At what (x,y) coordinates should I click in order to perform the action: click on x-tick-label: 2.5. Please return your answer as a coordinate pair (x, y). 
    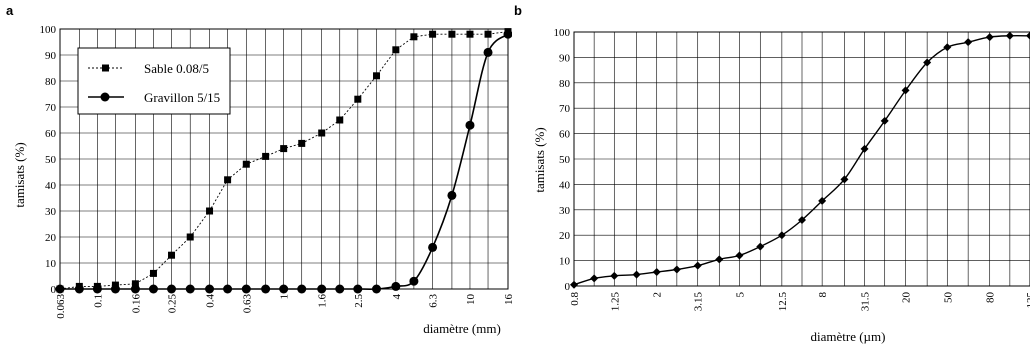
    Looking at the image, I should click on (359, 301).